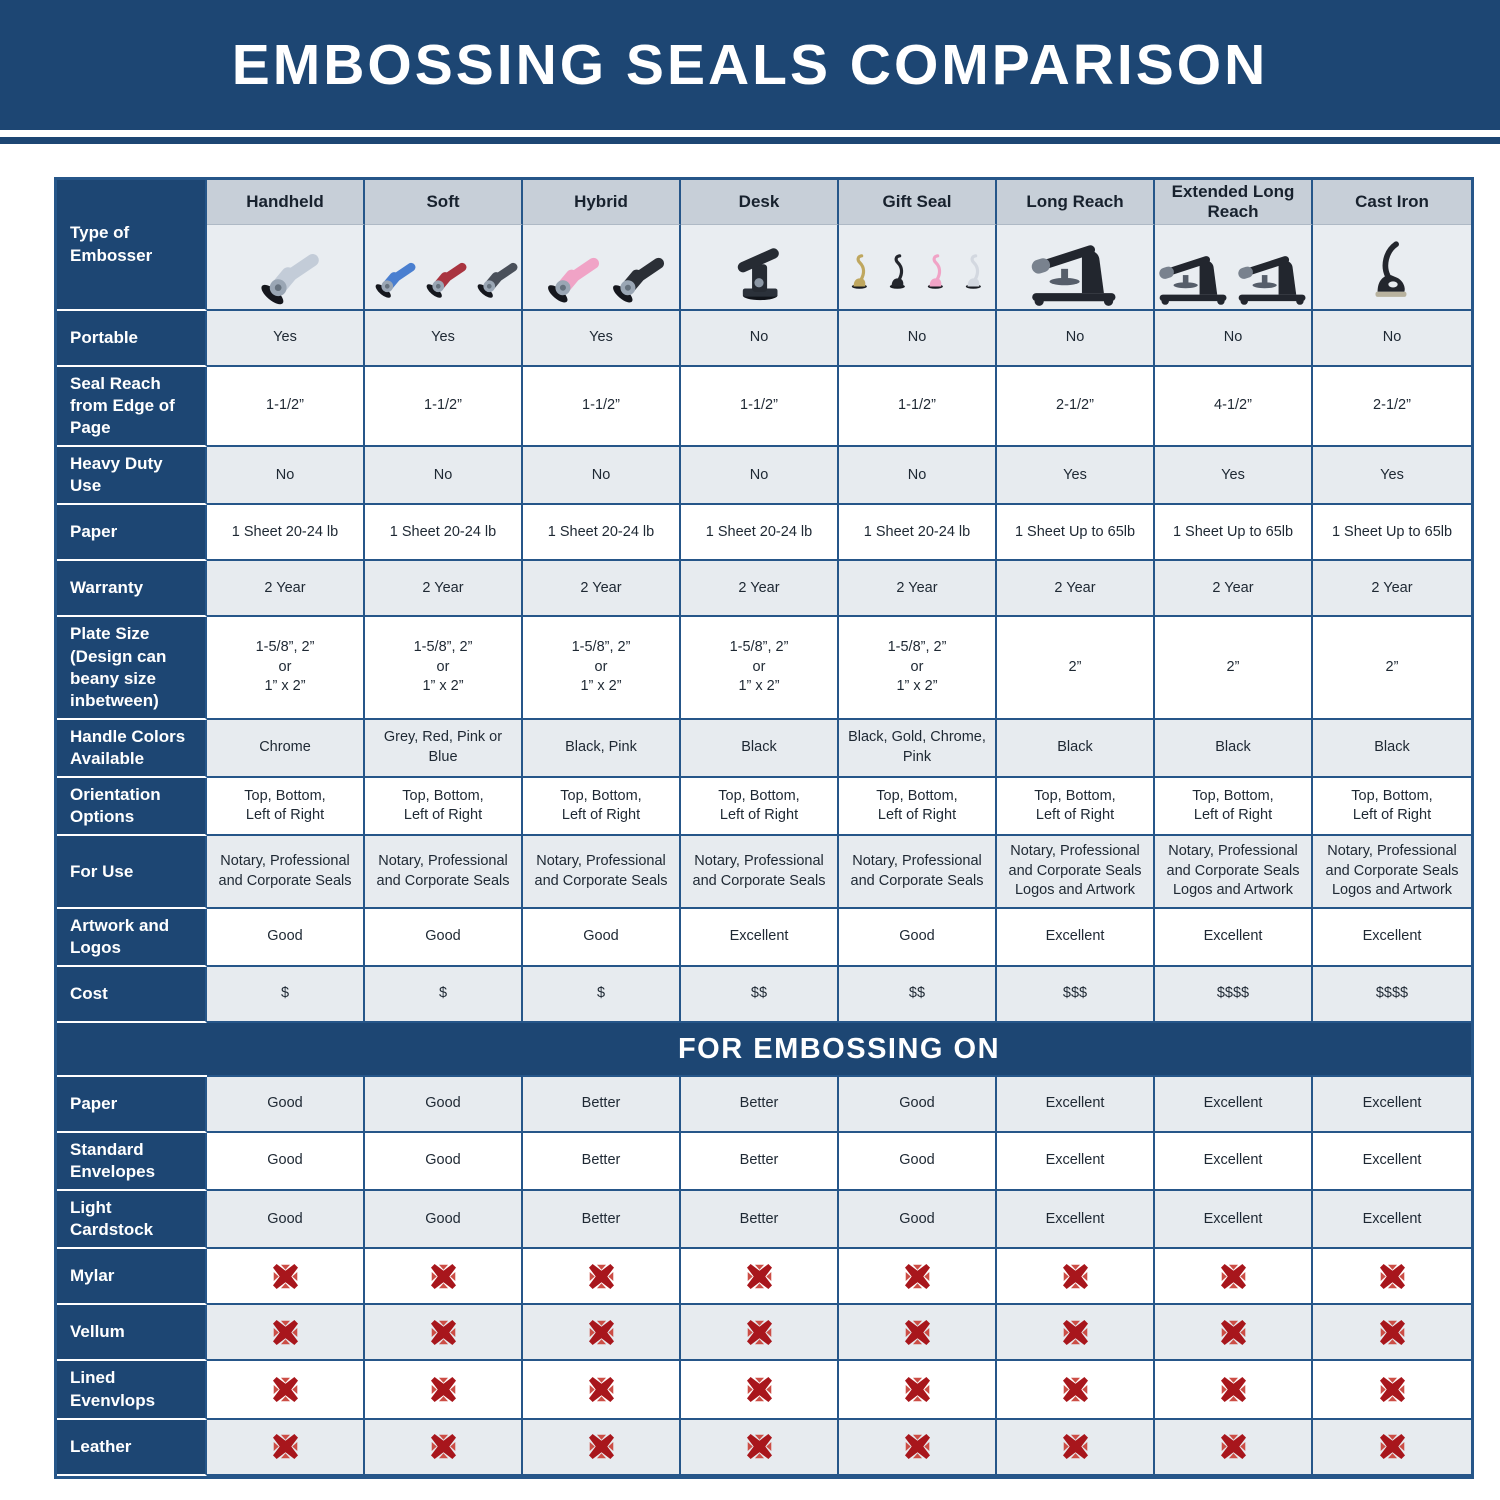 The height and width of the screenshot is (1500, 1500). What do you see at coordinates (760, 202) in the screenshot?
I see `column-header-desk: Desk` at bounding box center [760, 202].